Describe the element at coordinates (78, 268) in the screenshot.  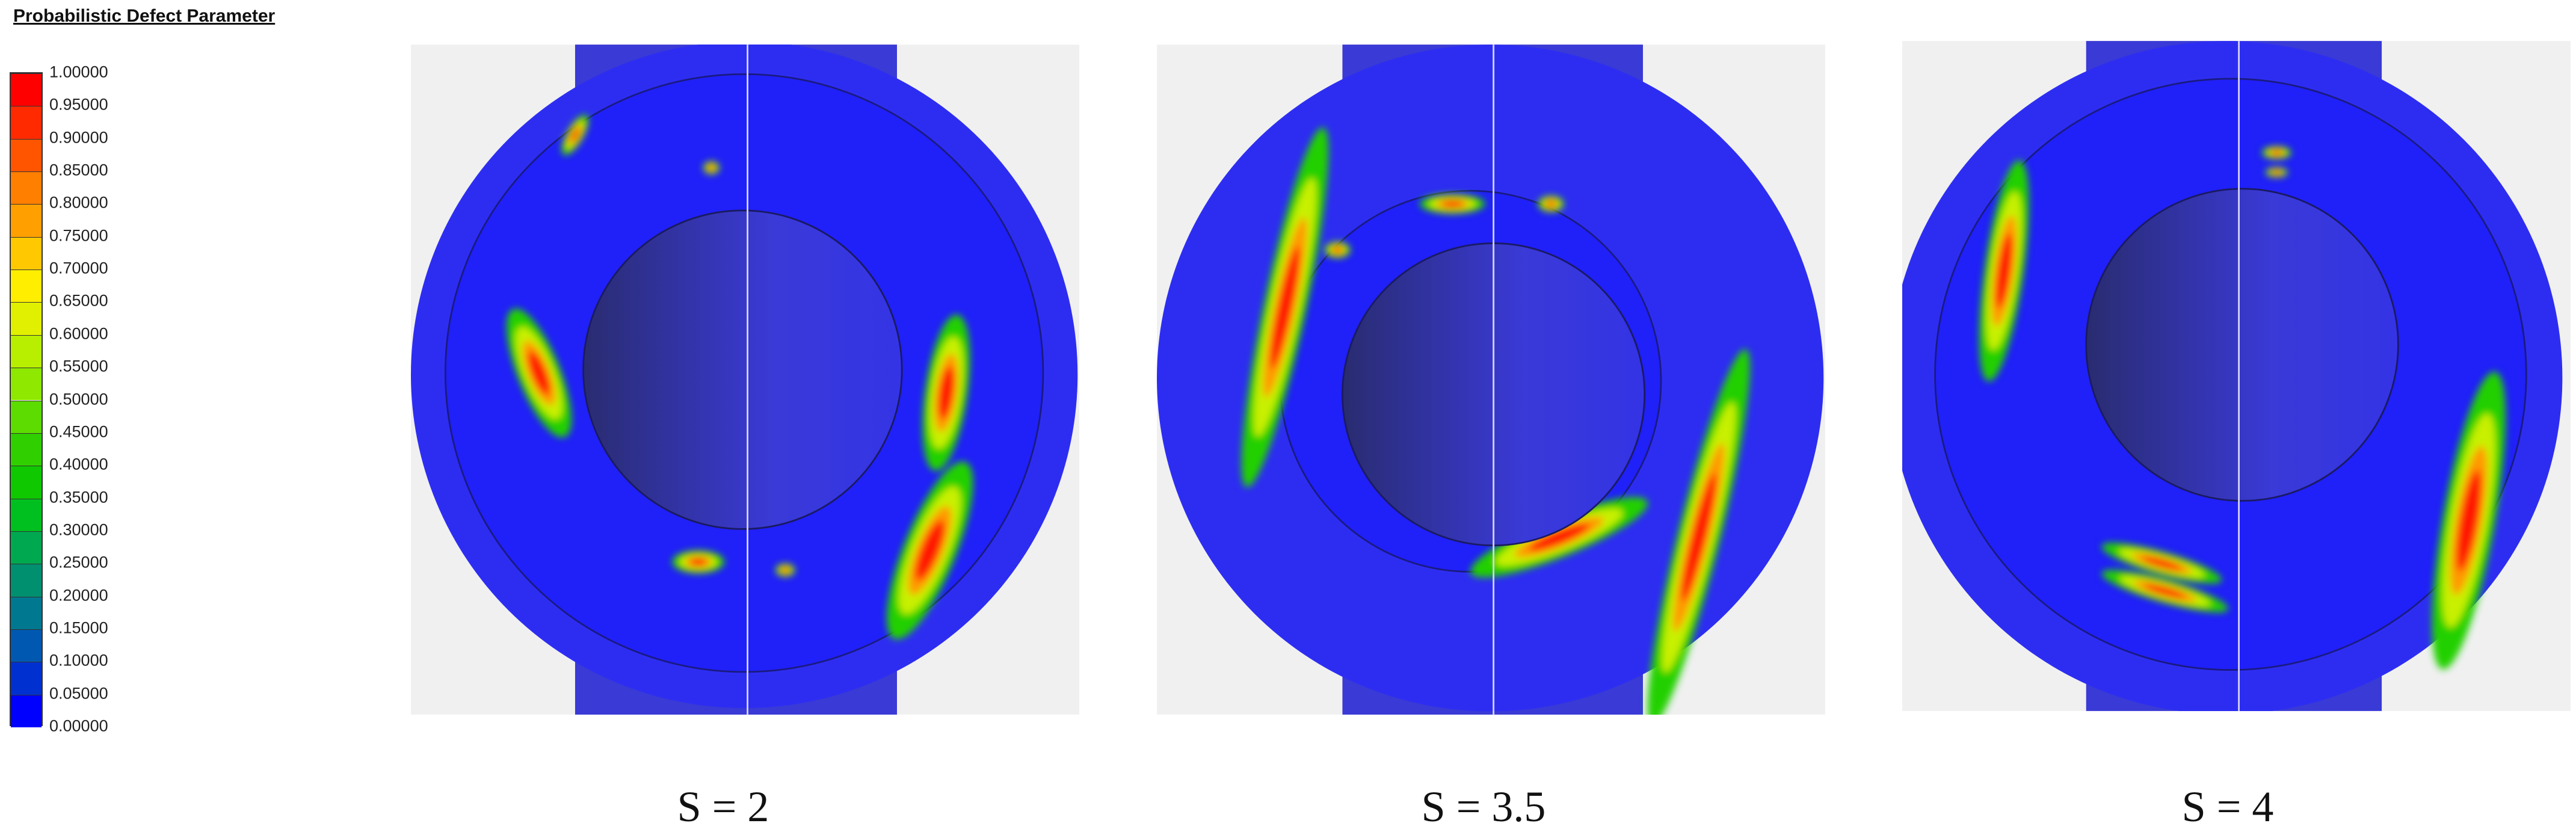
I see `legend-label: 0.70000` at that location.